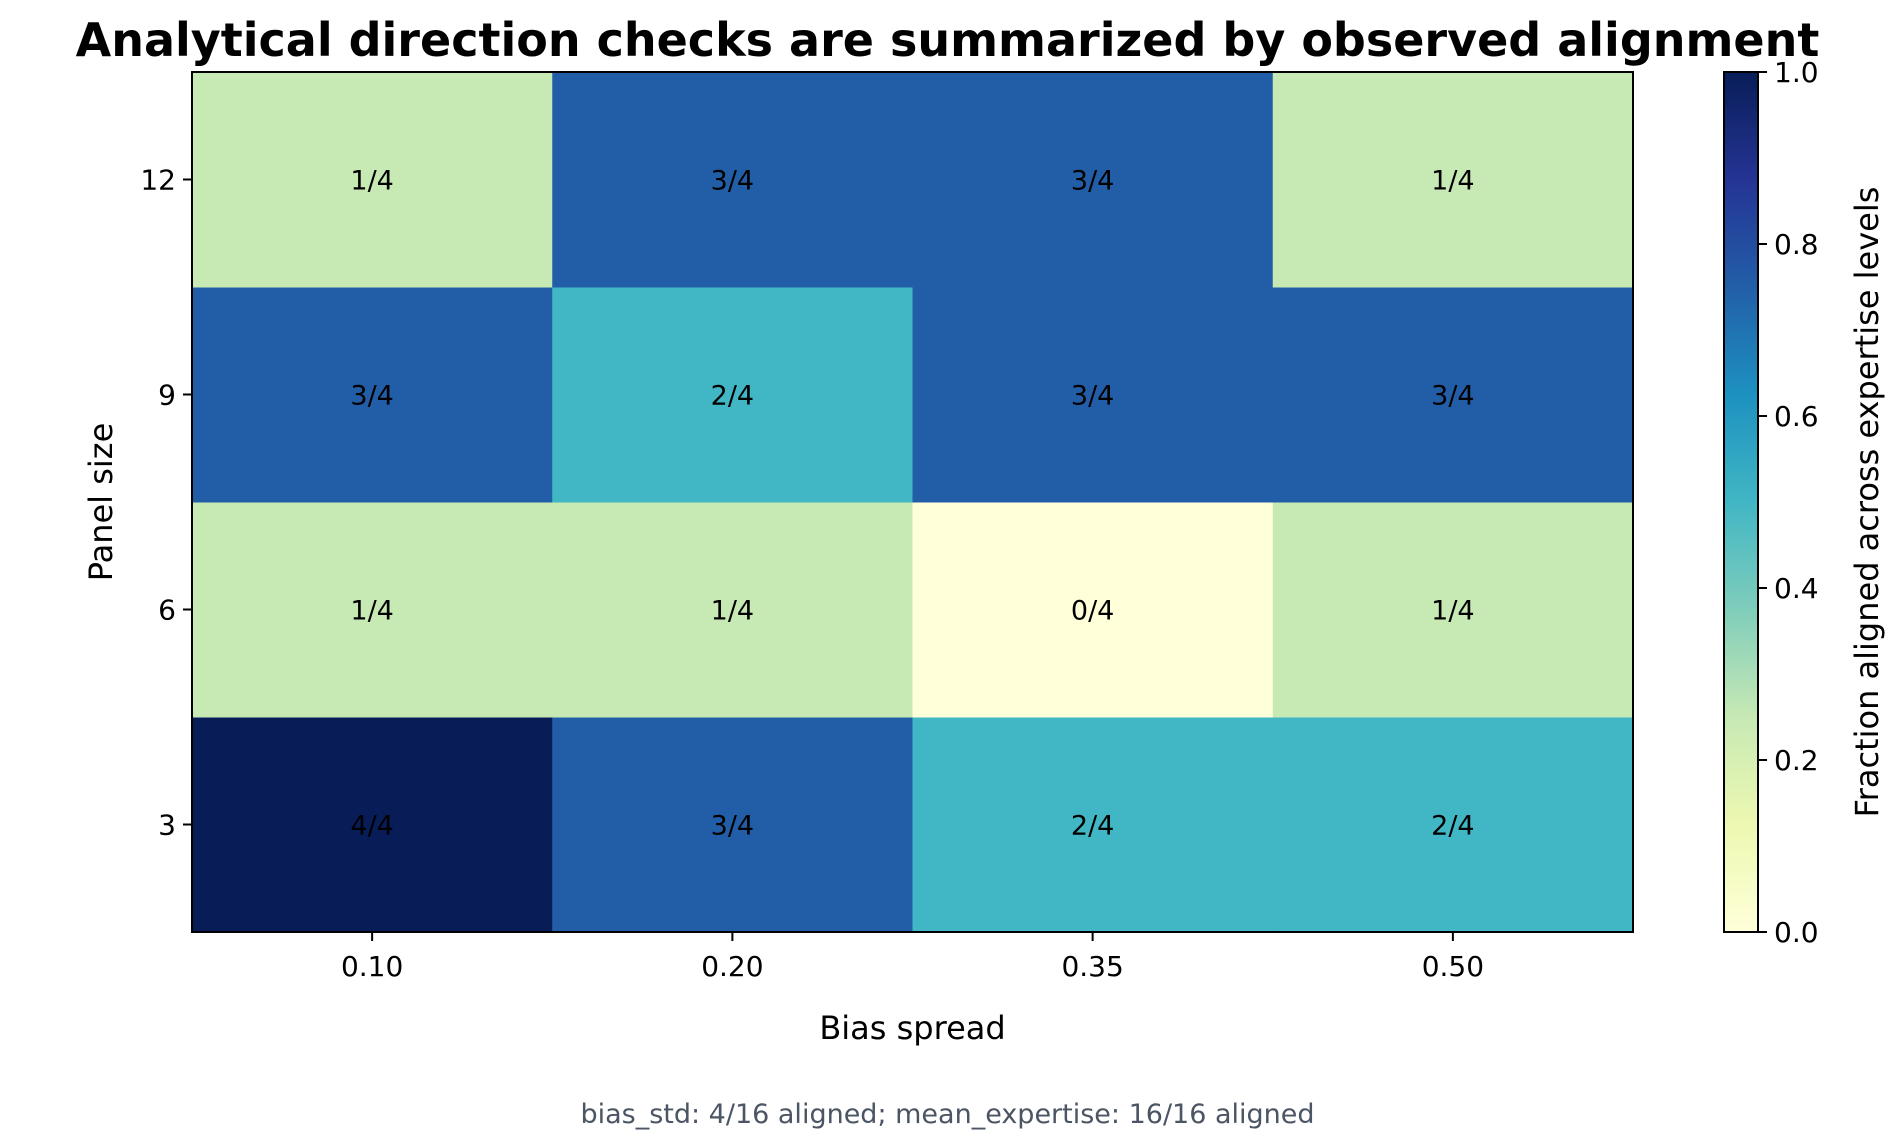  What do you see at coordinates (912, 957) in the screenshot?
I see `x-axis-ticks: 0.10 0.20 0.35 0.50` at bounding box center [912, 957].